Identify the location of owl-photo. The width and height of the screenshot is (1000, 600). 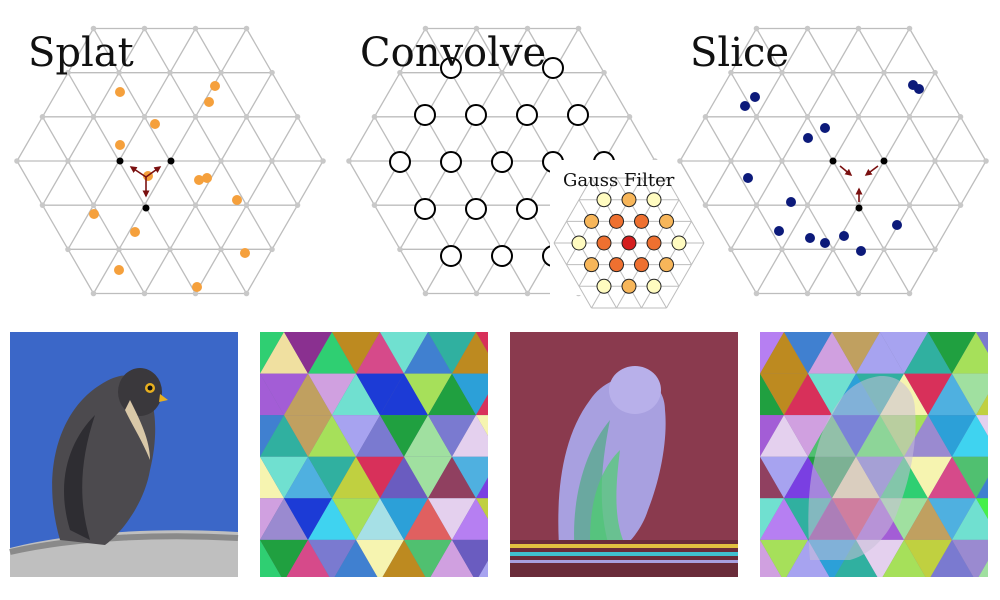
(624, 454).